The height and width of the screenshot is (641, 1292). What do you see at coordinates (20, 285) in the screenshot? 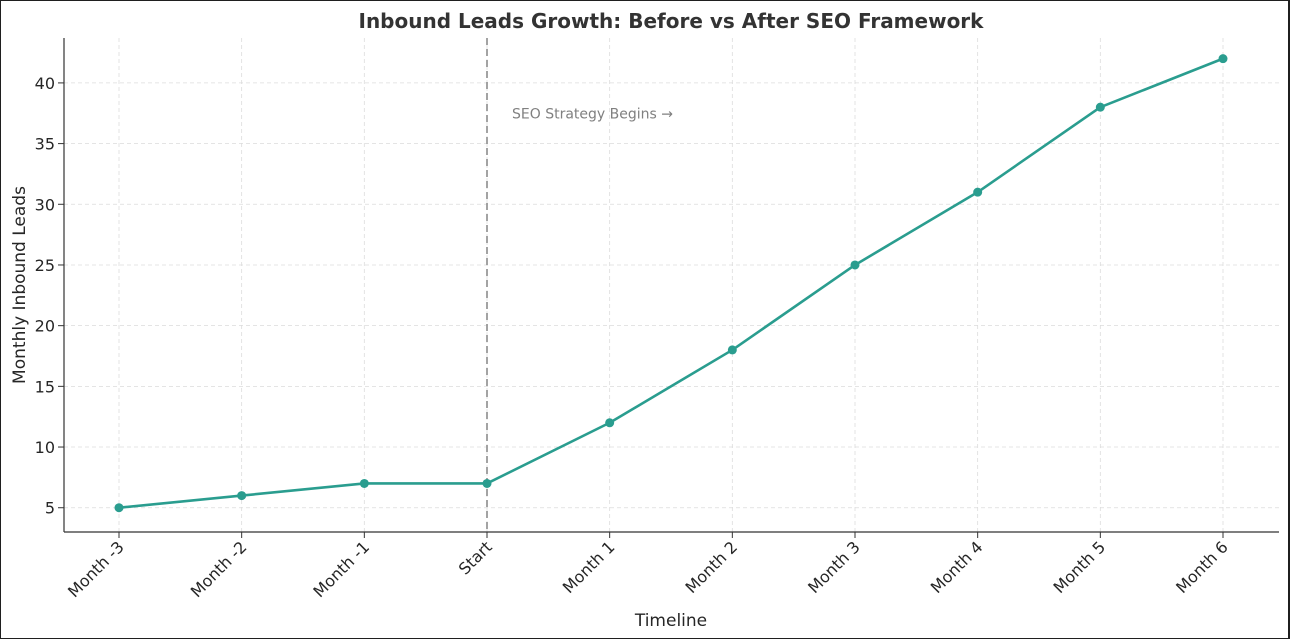
I see `y-axis-label: Monthly Inbound Leads` at bounding box center [20, 285].